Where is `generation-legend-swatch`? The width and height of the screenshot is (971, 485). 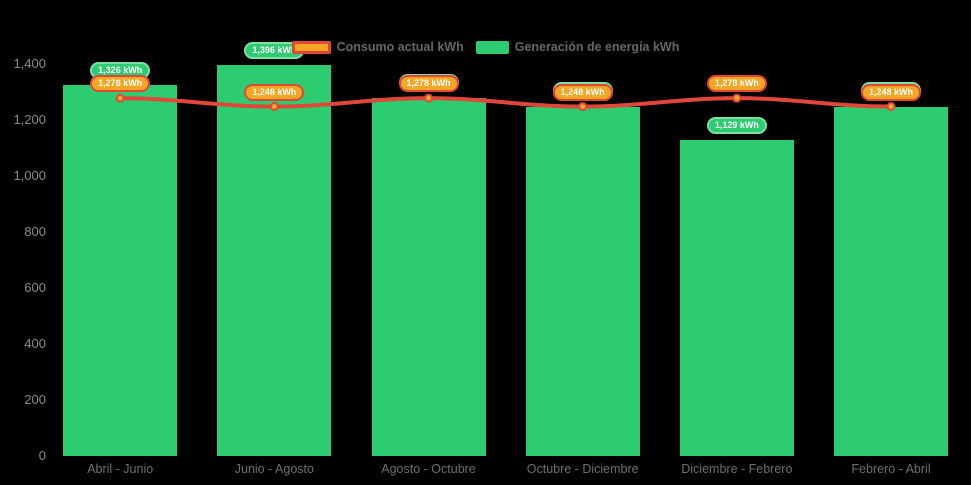 generation-legend-swatch is located at coordinates (492, 47).